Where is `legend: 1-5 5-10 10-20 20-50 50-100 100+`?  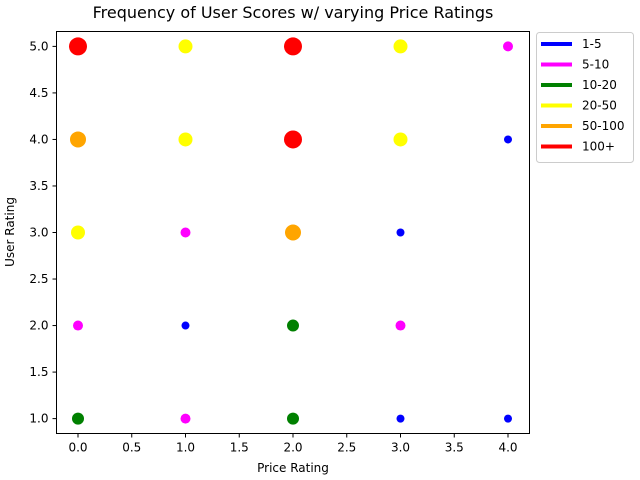
legend: 1-5 5-10 10-20 20-50 50-100 100+ is located at coordinates (585, 97).